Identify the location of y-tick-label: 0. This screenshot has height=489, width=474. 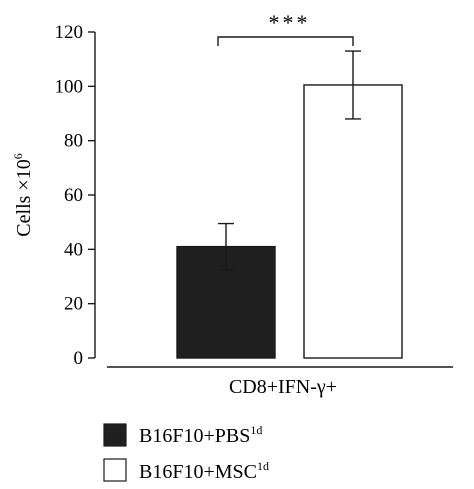
(79, 358).